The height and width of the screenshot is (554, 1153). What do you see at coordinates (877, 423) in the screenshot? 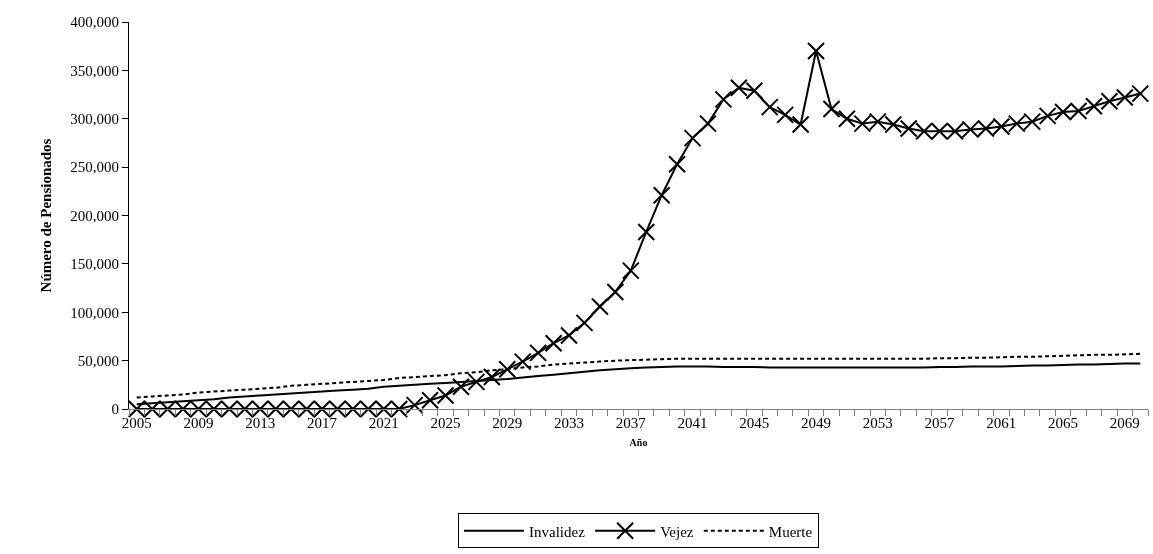
I see `x-tick-label: 2053` at bounding box center [877, 423].